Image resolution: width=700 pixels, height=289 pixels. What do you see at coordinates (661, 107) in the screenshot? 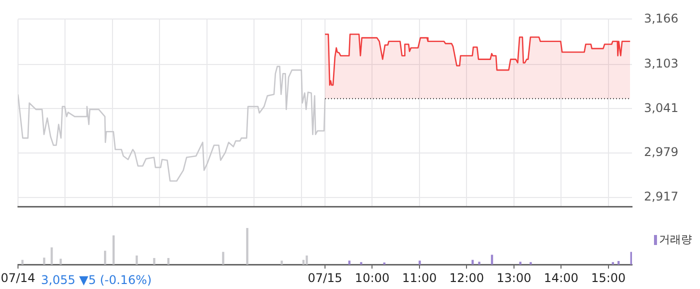
I see `y-tick-label: 3,041` at bounding box center [661, 107].